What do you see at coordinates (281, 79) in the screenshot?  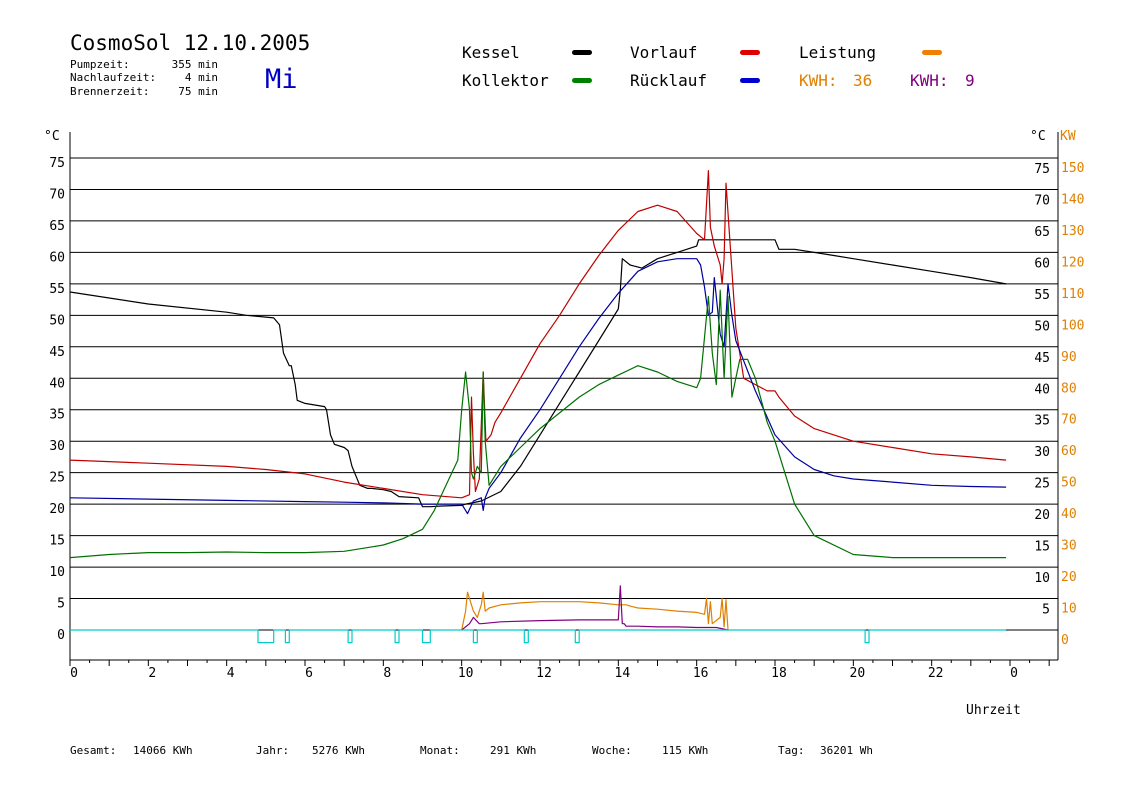 I see `weekday-label: Mi` at bounding box center [281, 79].